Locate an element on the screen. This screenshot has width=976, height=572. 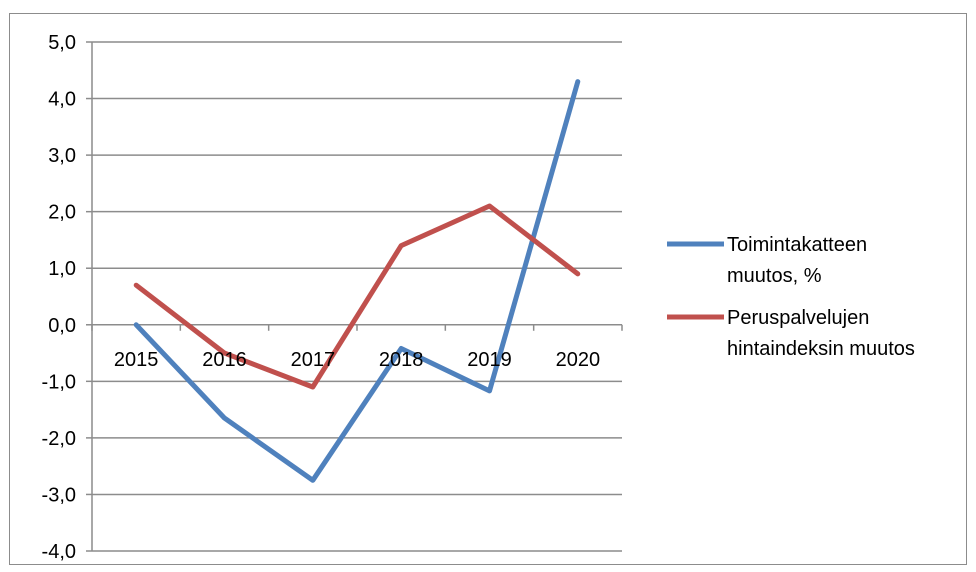
x-tick-label: 2015 is located at coordinates (136, 360).